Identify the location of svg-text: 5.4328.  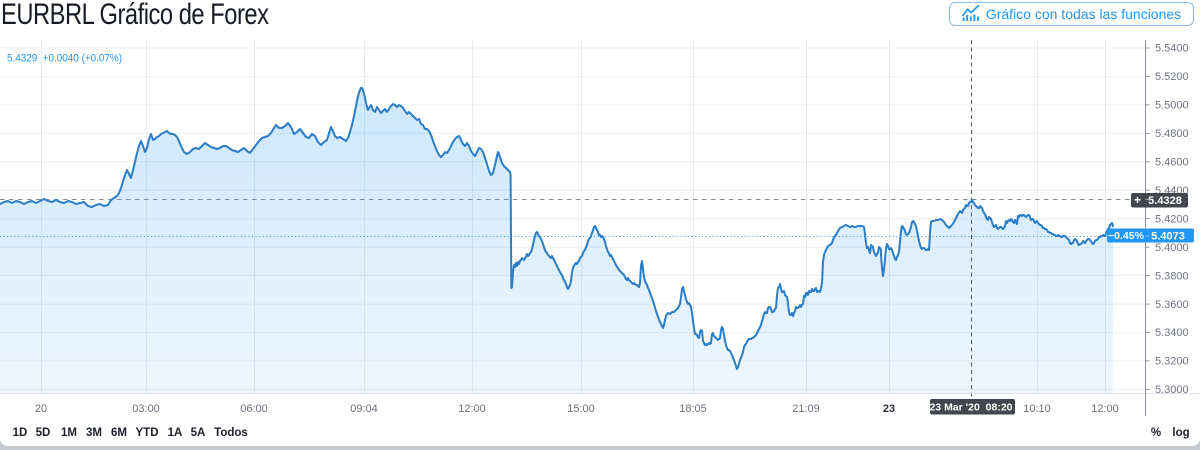
(1165, 201).